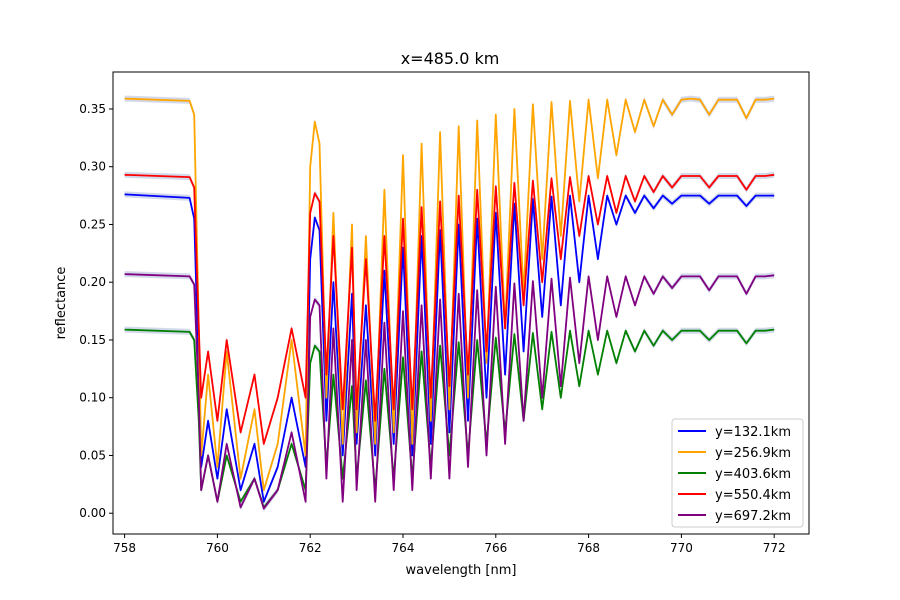 The width and height of the screenshot is (900, 600). Describe the element at coordinates (92, 340) in the screenshot. I see `y-tick-label: 0.15` at that location.